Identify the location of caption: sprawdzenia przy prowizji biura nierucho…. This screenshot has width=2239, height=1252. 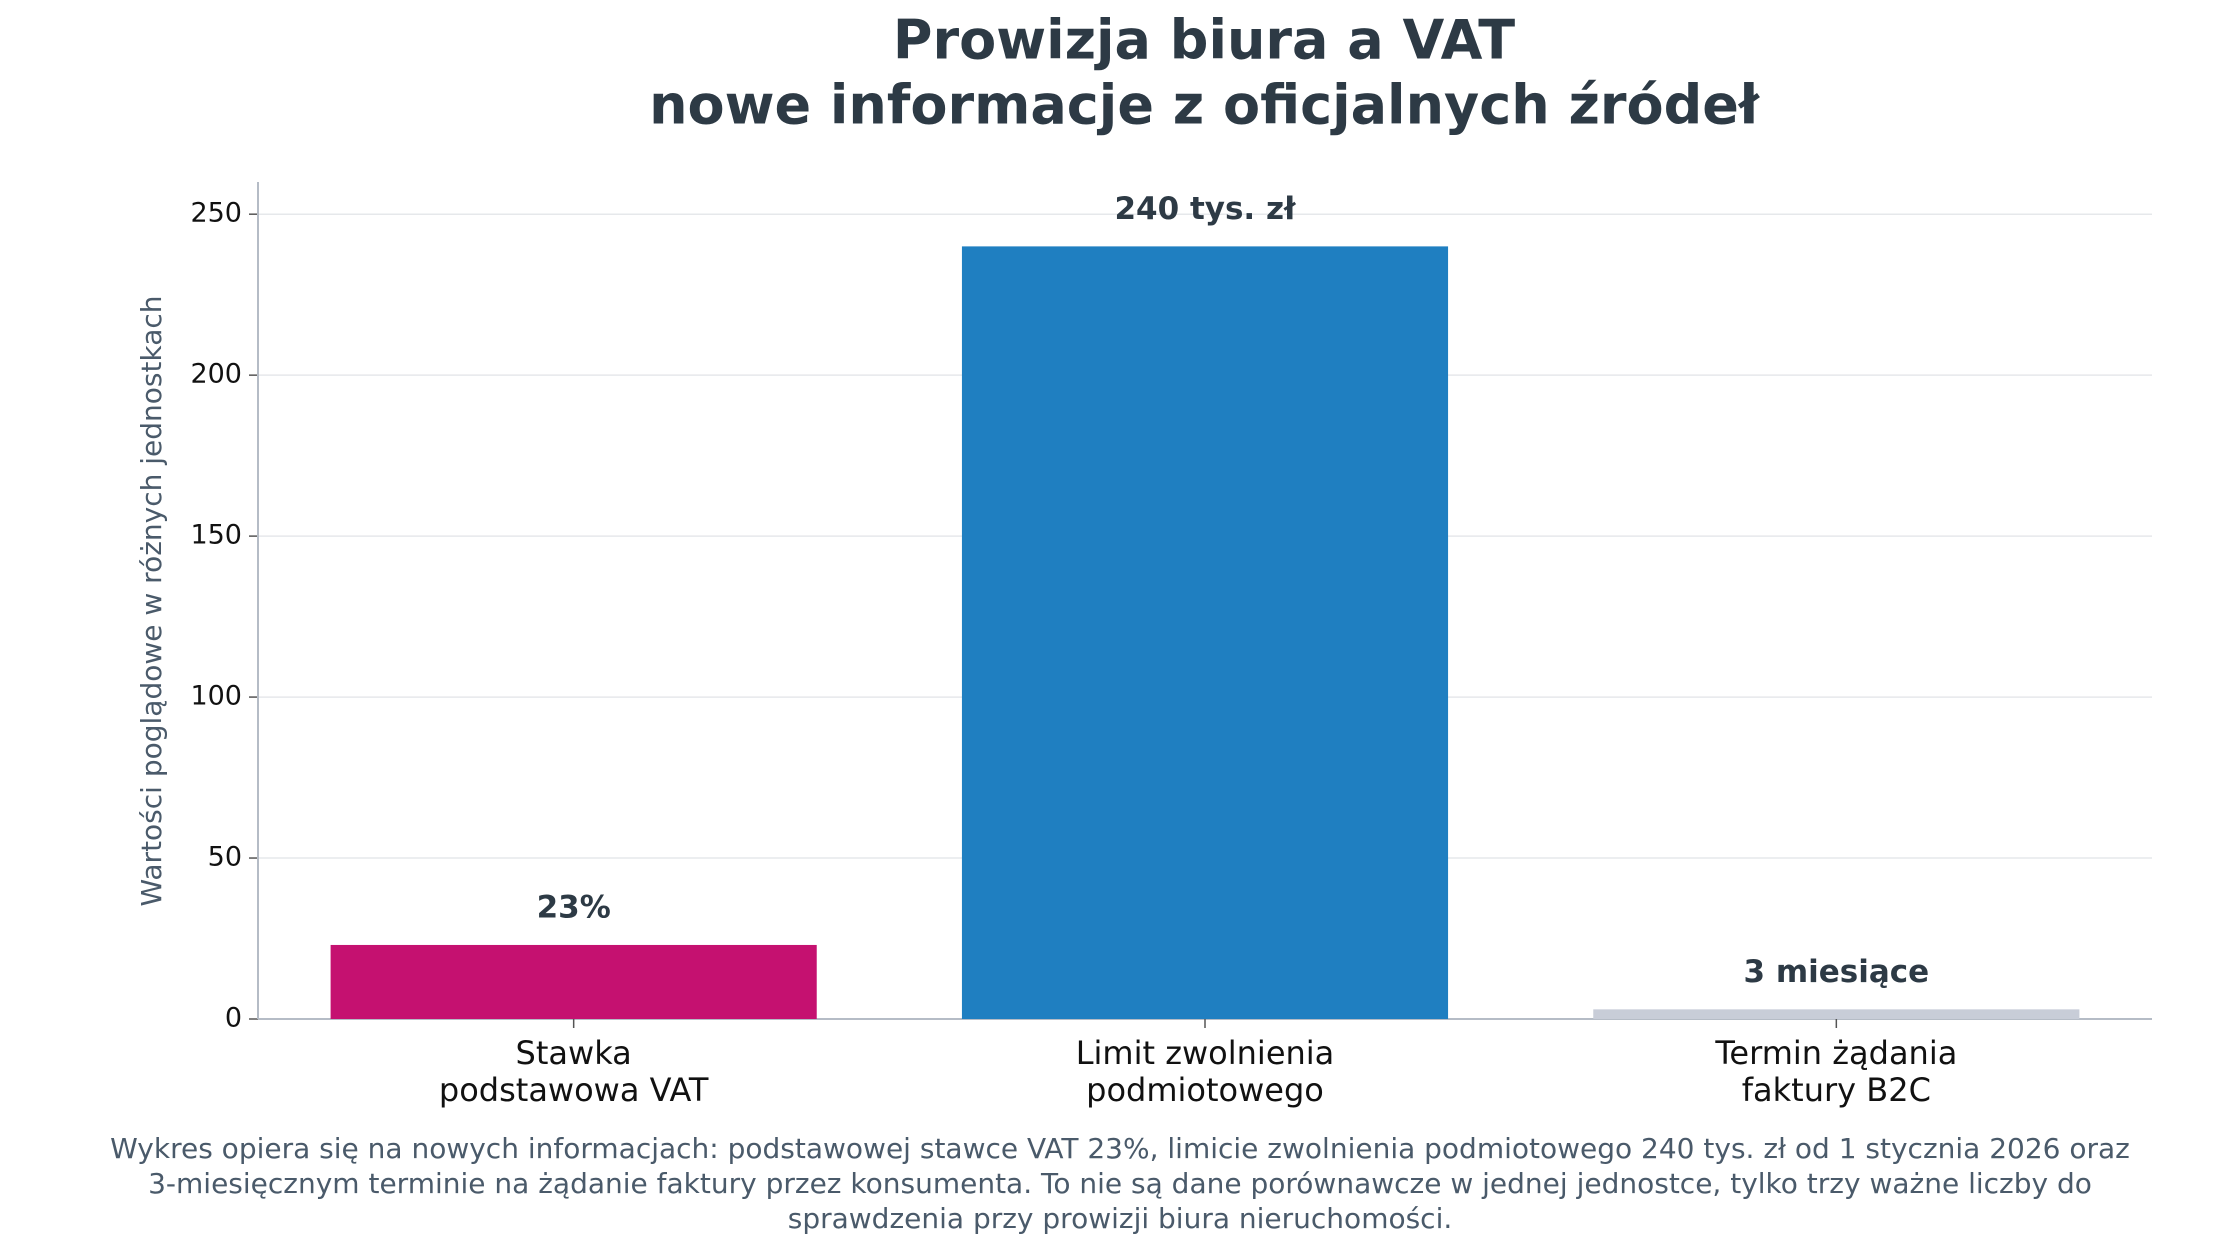
(1120, 1218).